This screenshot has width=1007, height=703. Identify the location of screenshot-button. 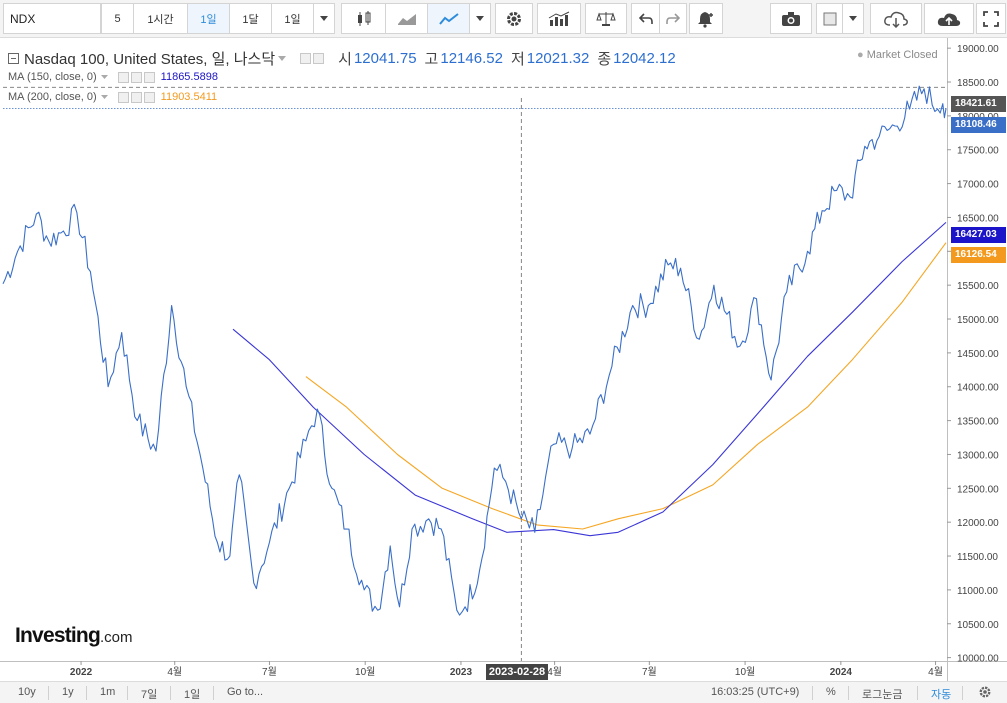
(791, 18).